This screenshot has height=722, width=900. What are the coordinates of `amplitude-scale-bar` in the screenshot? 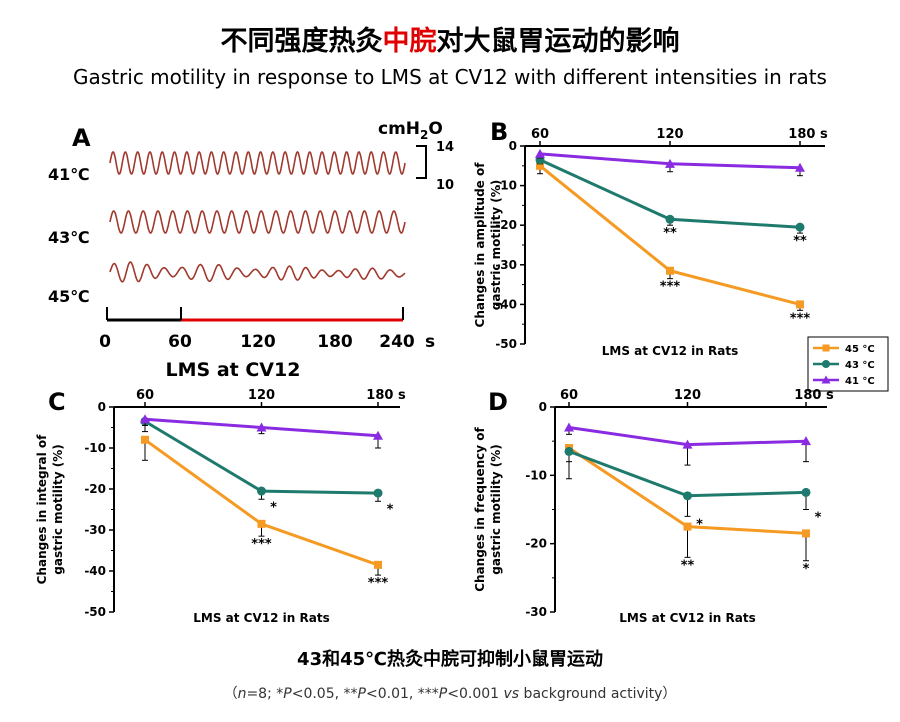 It's located at (421, 162).